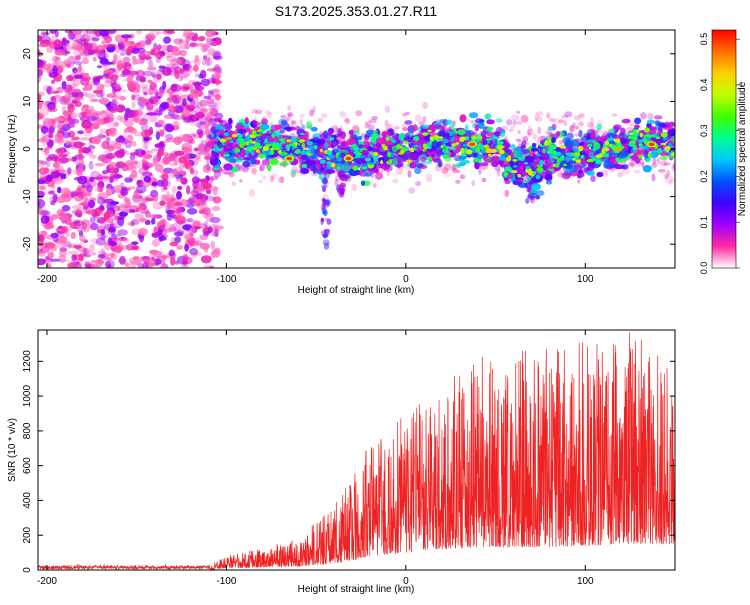  I want to click on snr-y-label: SNR (10 * v/v), so click(12, 450).